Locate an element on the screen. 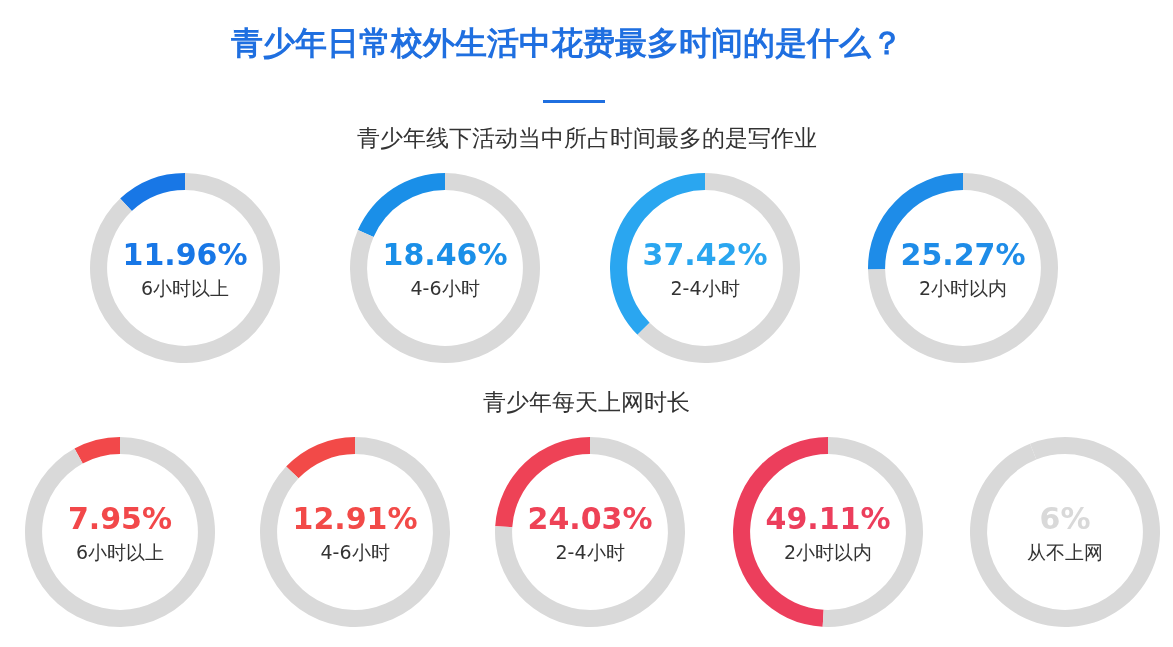 The height and width of the screenshot is (647, 1173). data-label: 18.46% is located at coordinates (445, 254).